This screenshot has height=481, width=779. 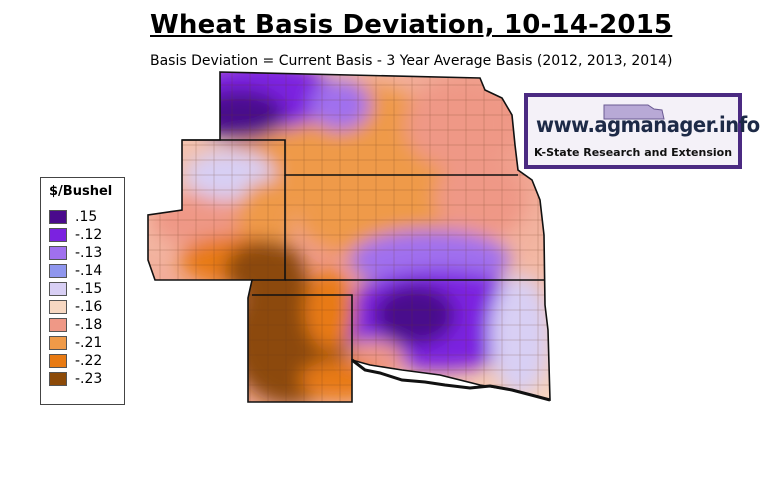 I want to click on legend-label: -.22, so click(x=89, y=361).